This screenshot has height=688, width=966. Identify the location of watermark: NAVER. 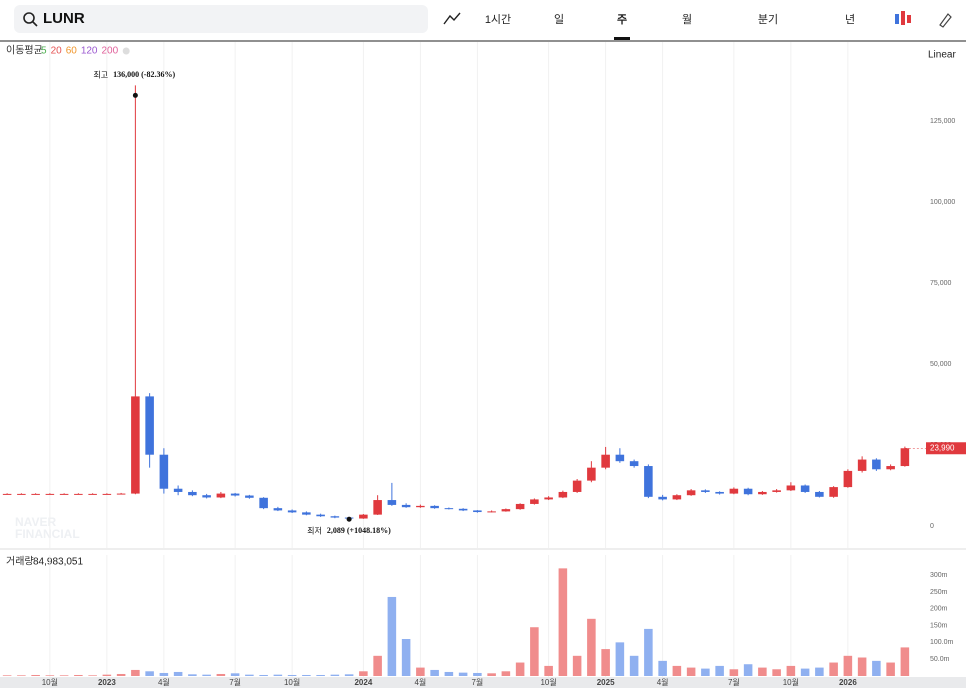
(35, 522).